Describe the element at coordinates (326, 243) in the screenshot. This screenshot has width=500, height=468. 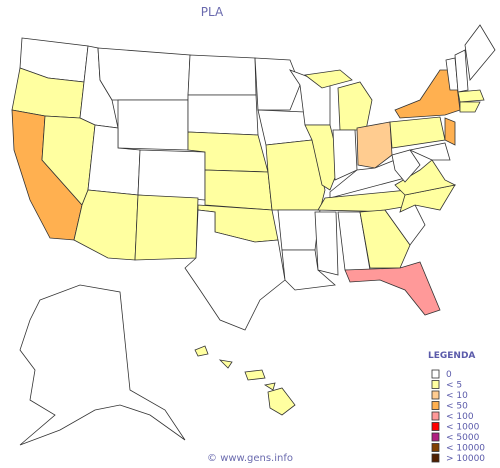
I see `ms` at that location.